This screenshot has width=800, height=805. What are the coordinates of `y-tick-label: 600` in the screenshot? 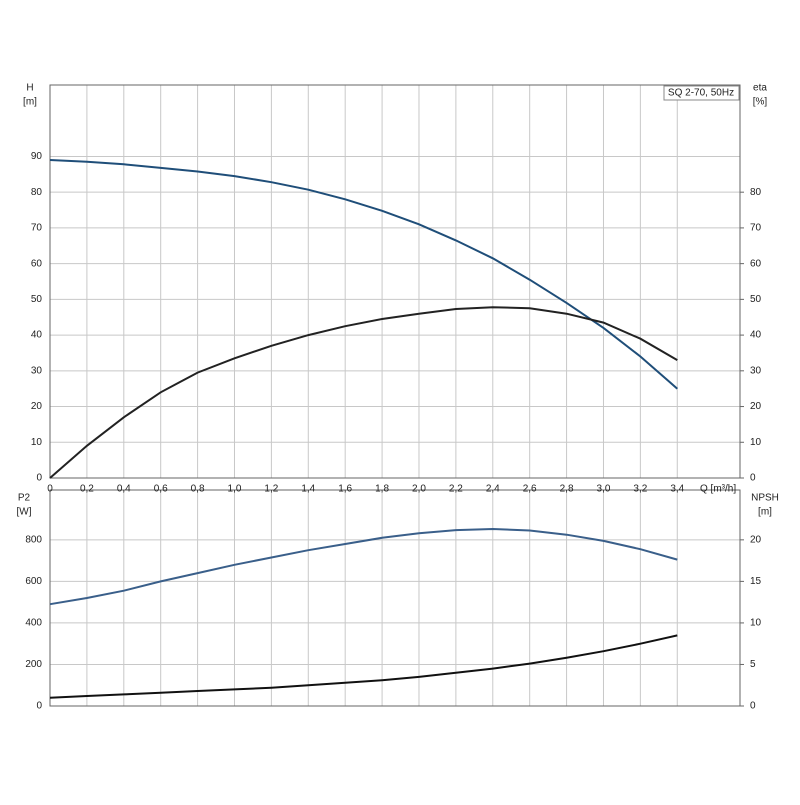 It's located at (33, 581).